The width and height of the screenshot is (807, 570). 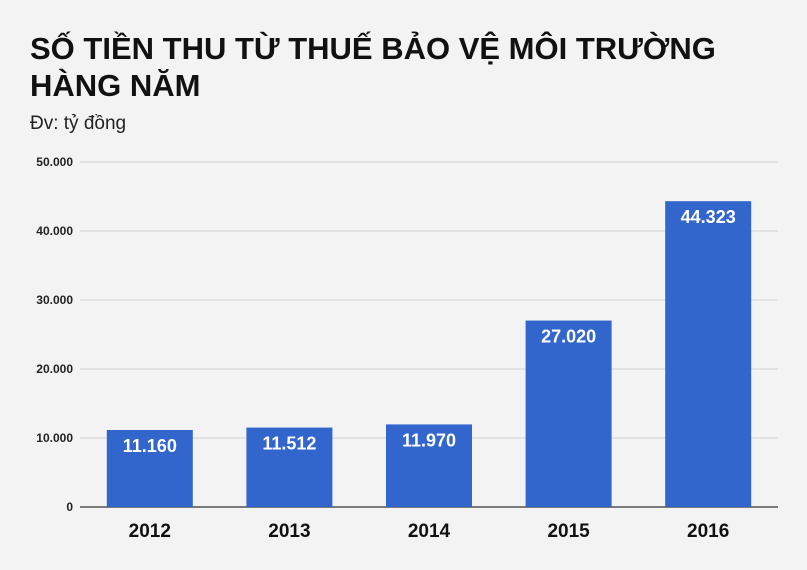 What do you see at coordinates (54, 334) in the screenshot?
I see `y-axis-tick-labels: 0 10.000 20.000 30.000 40.000 50.000` at bounding box center [54, 334].